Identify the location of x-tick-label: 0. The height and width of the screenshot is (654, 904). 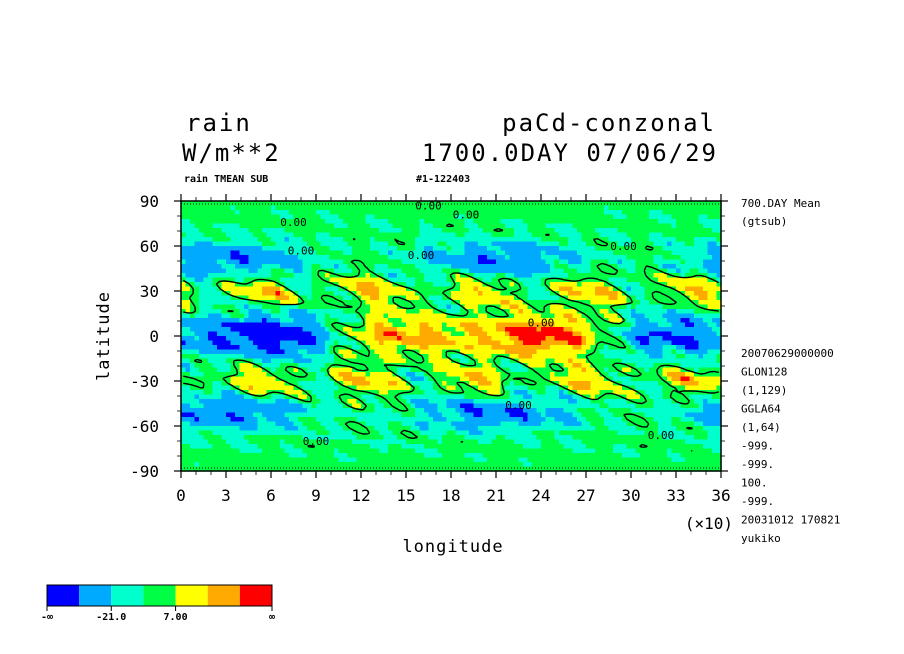
(181, 495).